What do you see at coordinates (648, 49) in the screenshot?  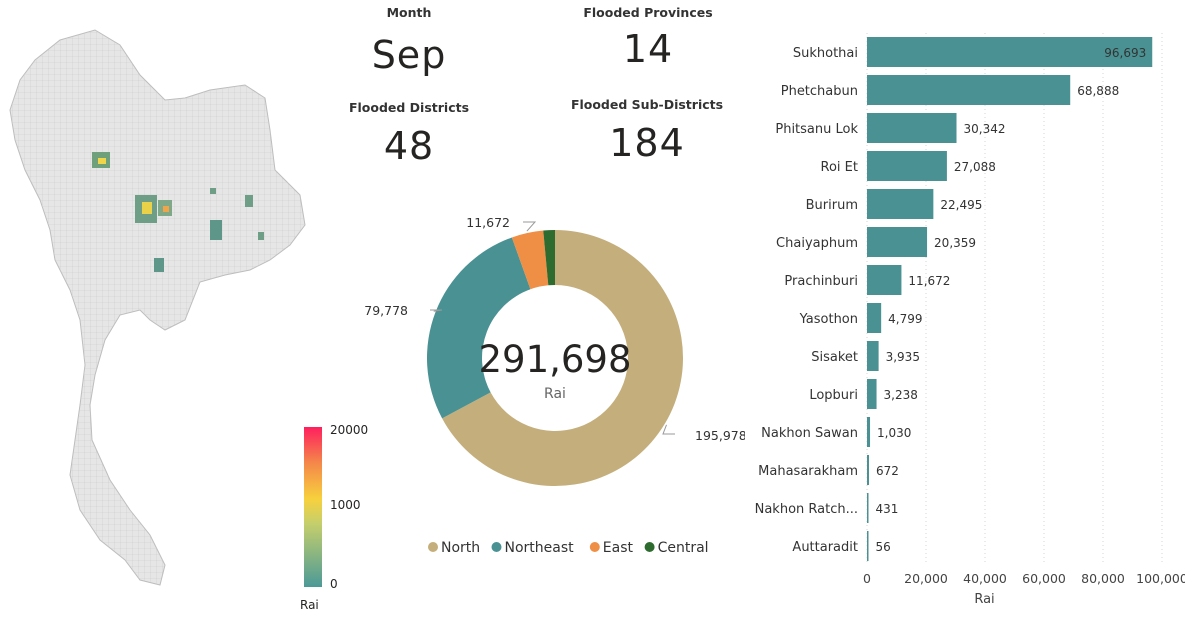 I see `kpi-provinces-value: 14` at bounding box center [648, 49].